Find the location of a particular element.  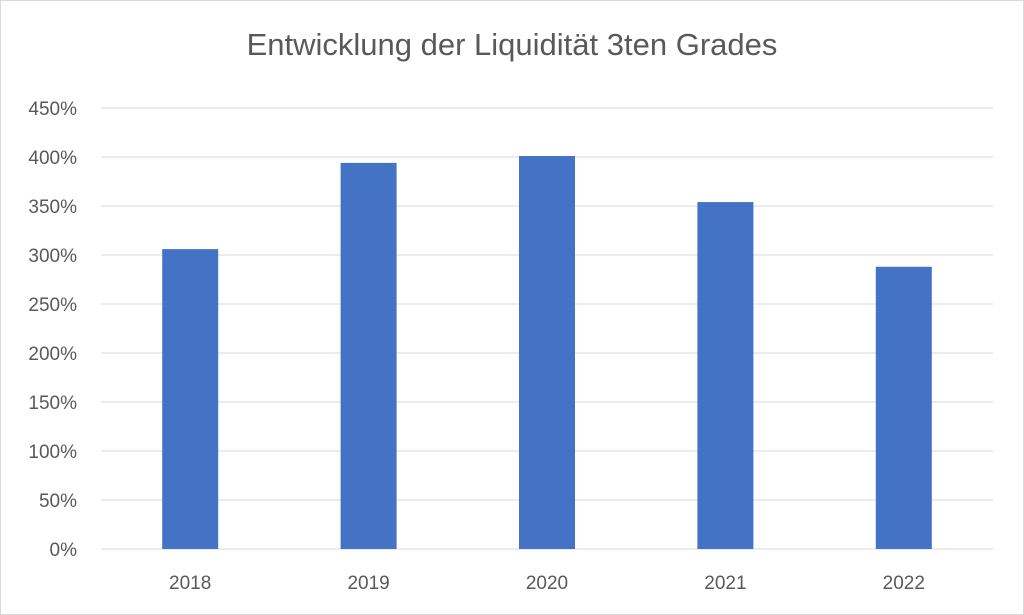

bar-2018 is located at coordinates (190, 399).